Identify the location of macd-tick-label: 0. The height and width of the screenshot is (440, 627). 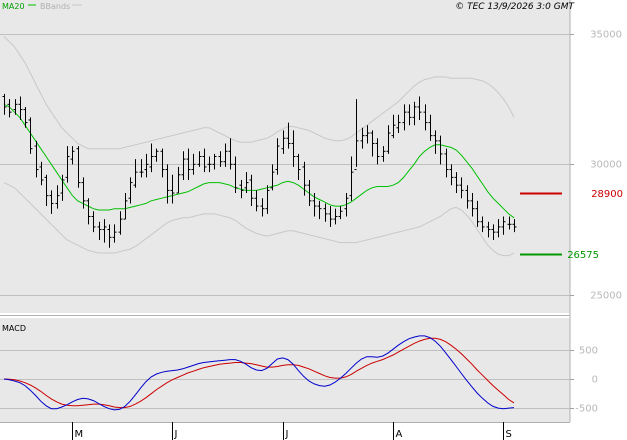
(595, 380).